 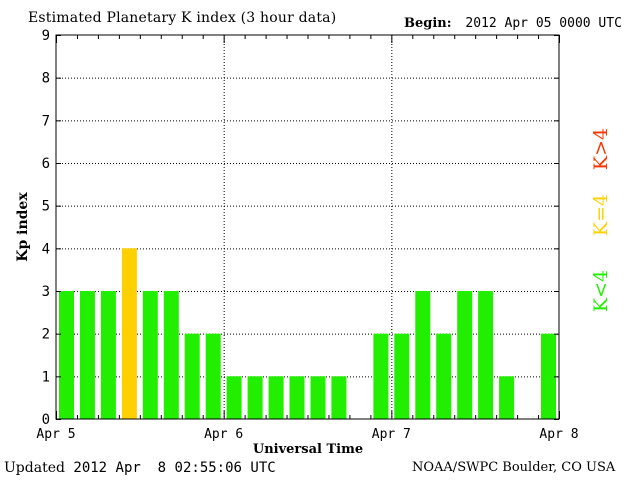 I want to click on y-tick-label: 7, so click(x=46, y=121).